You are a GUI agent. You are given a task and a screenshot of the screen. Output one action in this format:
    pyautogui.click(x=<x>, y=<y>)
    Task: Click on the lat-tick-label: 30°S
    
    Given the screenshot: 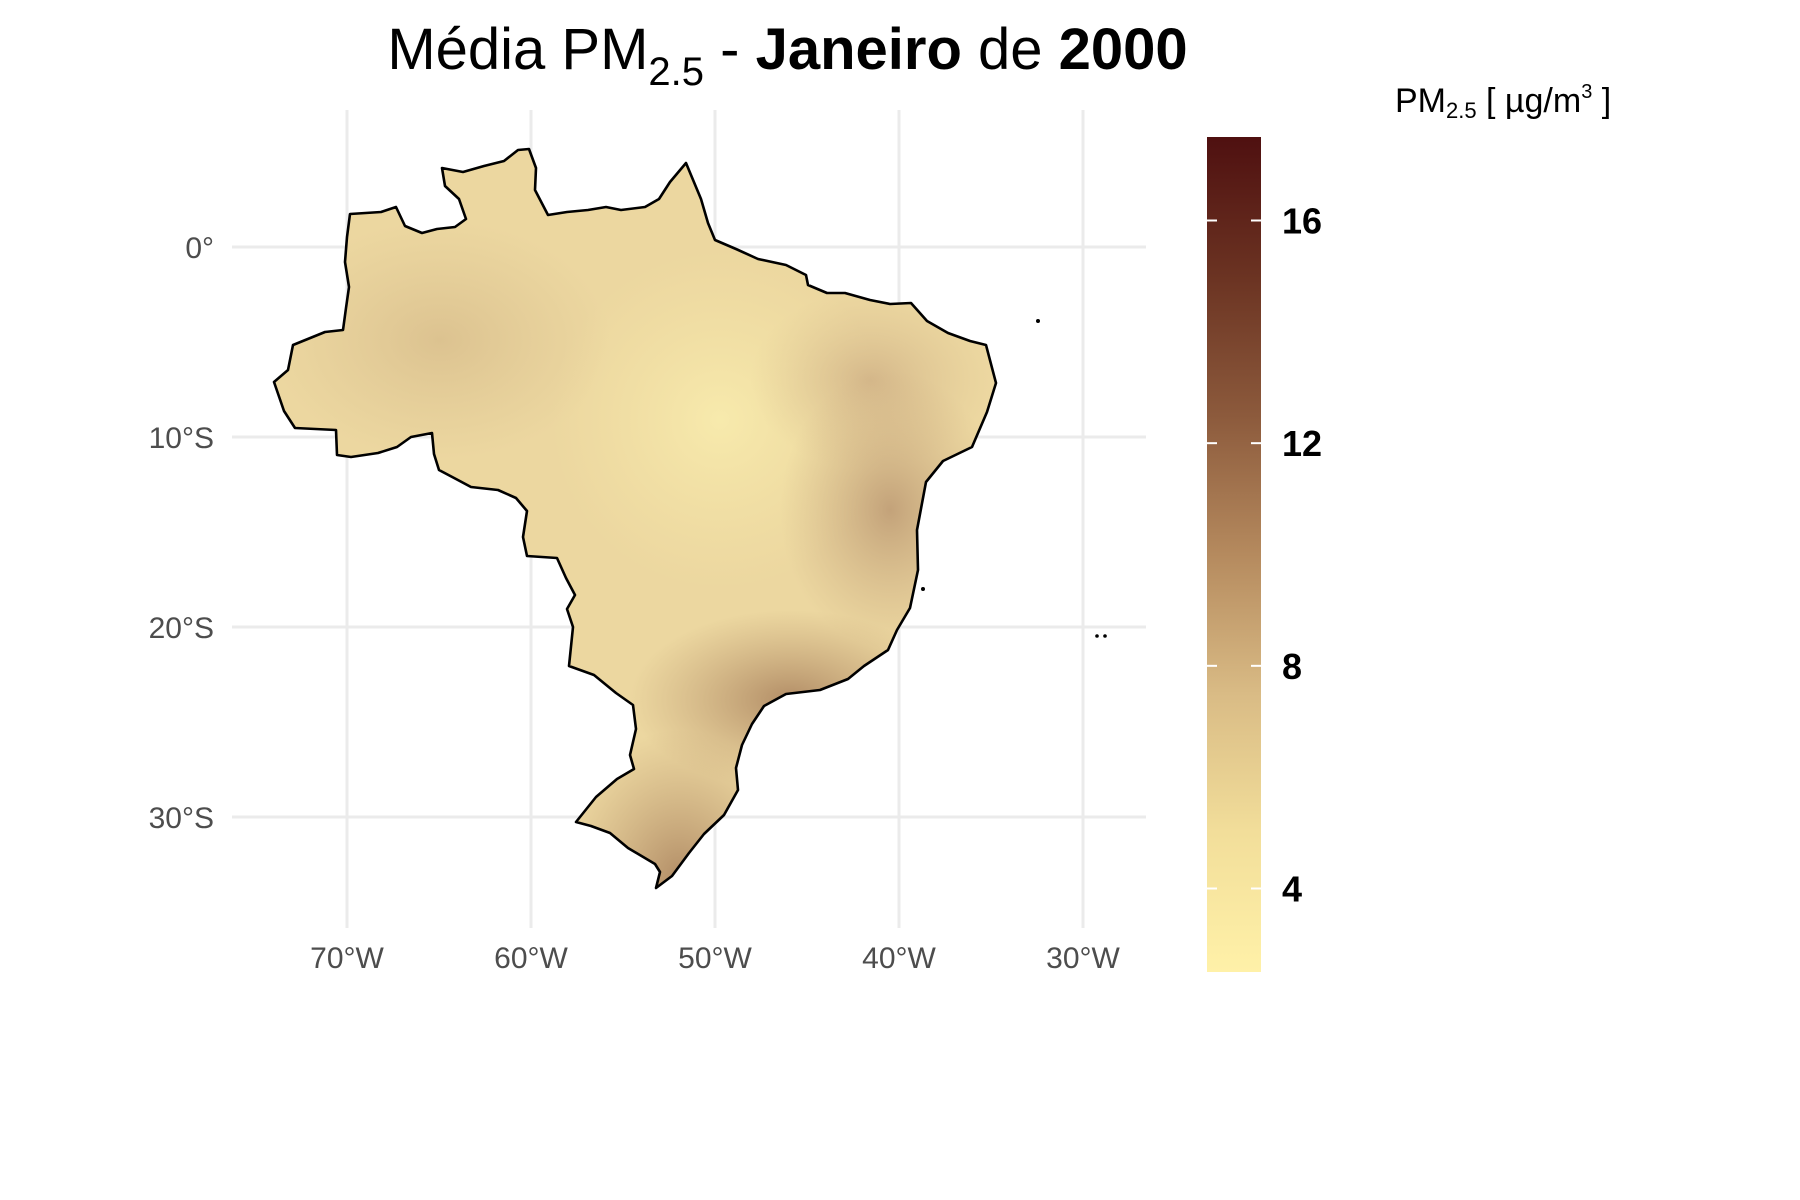 What is the action you would take?
    pyautogui.click(x=181, y=818)
    